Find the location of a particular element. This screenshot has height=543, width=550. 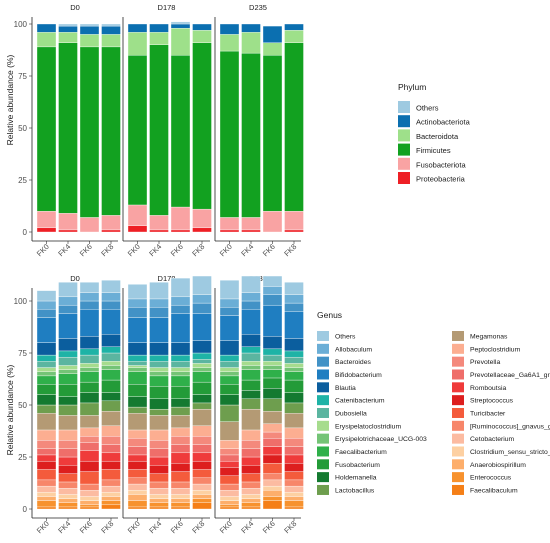

legend-label: Bacteroidota is located at coordinates (437, 136).